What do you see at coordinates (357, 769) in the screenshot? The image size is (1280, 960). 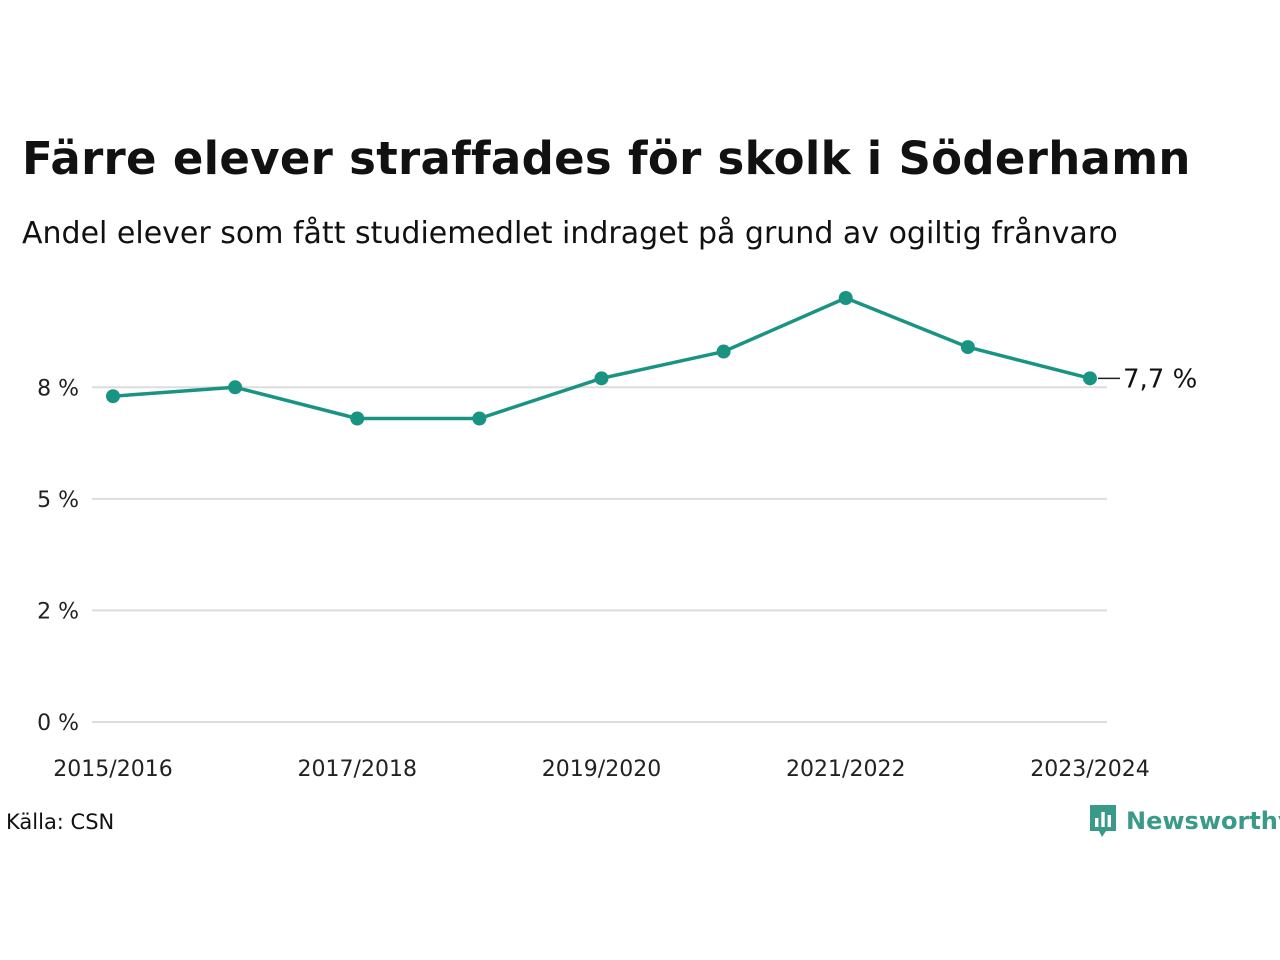 I see `x-tick-label: 2017/2018` at bounding box center [357, 769].